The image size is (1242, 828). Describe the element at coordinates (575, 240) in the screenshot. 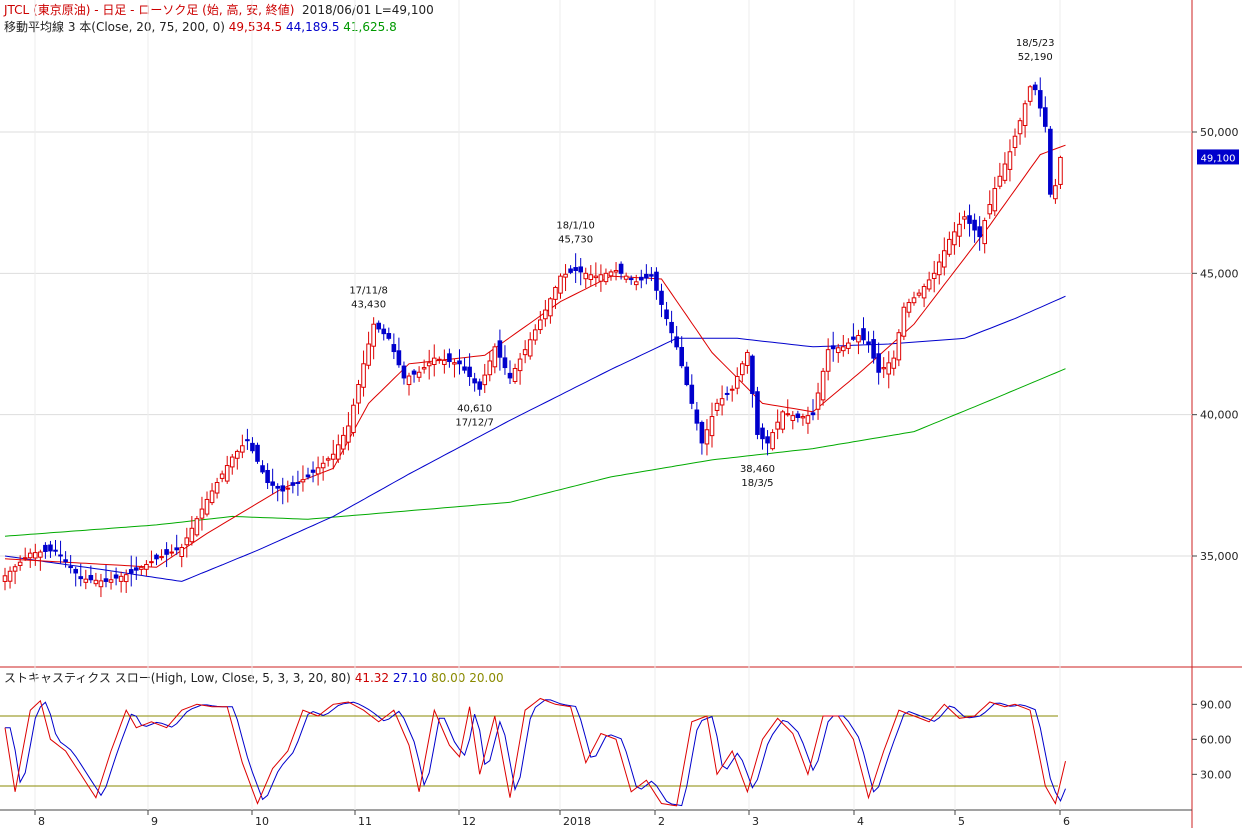

I see `annotation-value: 45,730` at that location.